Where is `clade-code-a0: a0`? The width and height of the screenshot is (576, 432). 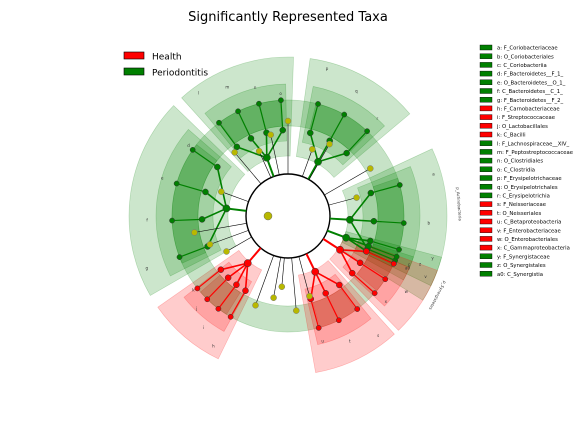 clade-code-a0: a0 is located at coordinates (407, 268).